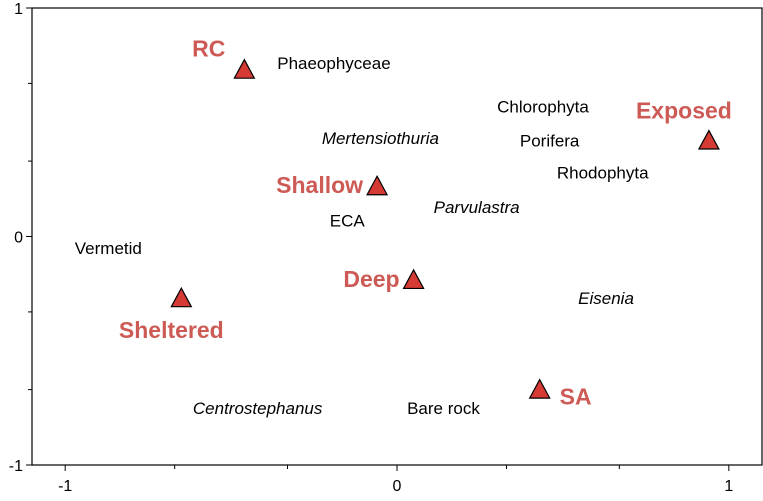 Image resolution: width=763 pixels, height=501 pixels. Describe the element at coordinates (550, 141) in the screenshot. I see `taxon-label: Porifera` at that location.